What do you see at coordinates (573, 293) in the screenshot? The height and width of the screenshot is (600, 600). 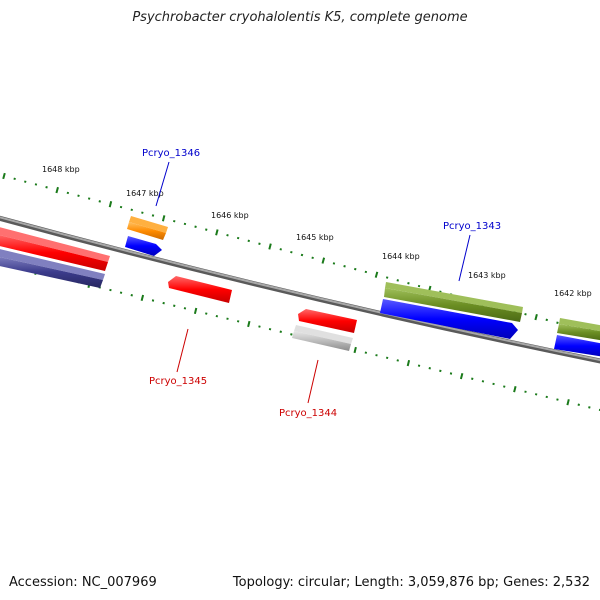 I see `kbp-label-1642: 1642 kbp` at bounding box center [573, 293].